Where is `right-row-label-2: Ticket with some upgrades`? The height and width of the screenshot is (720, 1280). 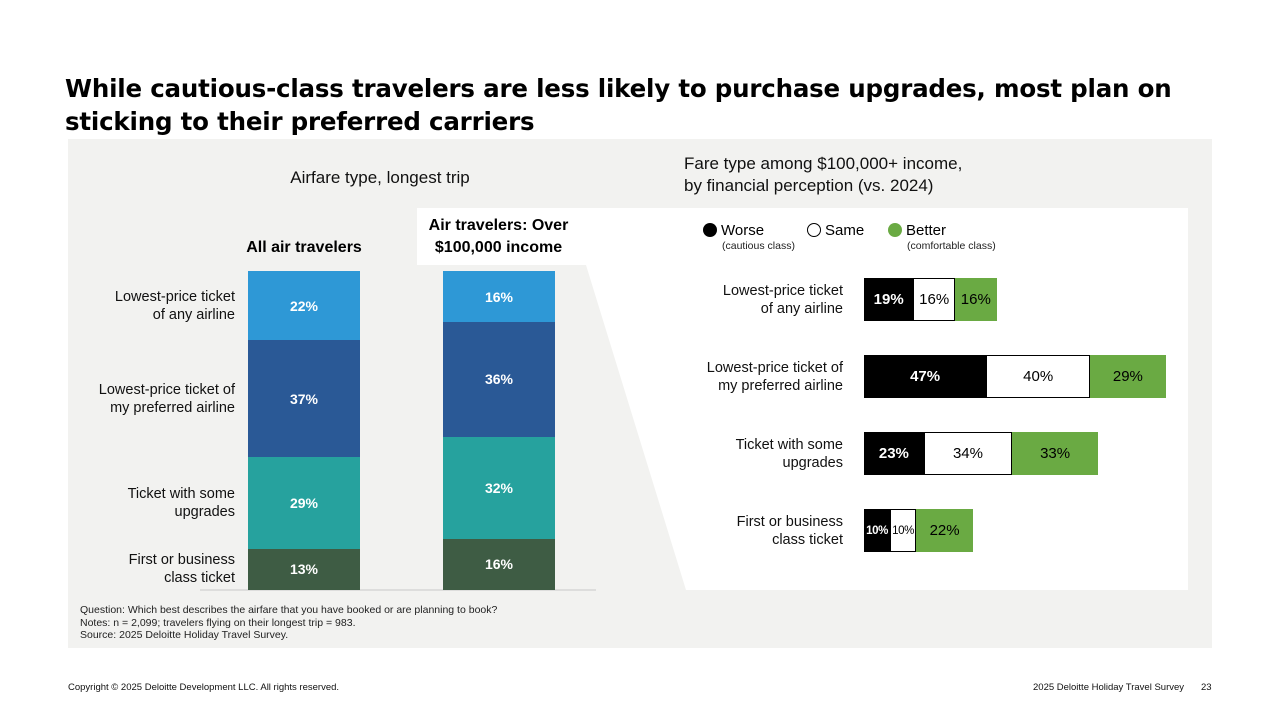
right-row-label-2: Ticket with some upgrades is located at coordinates (789, 453).